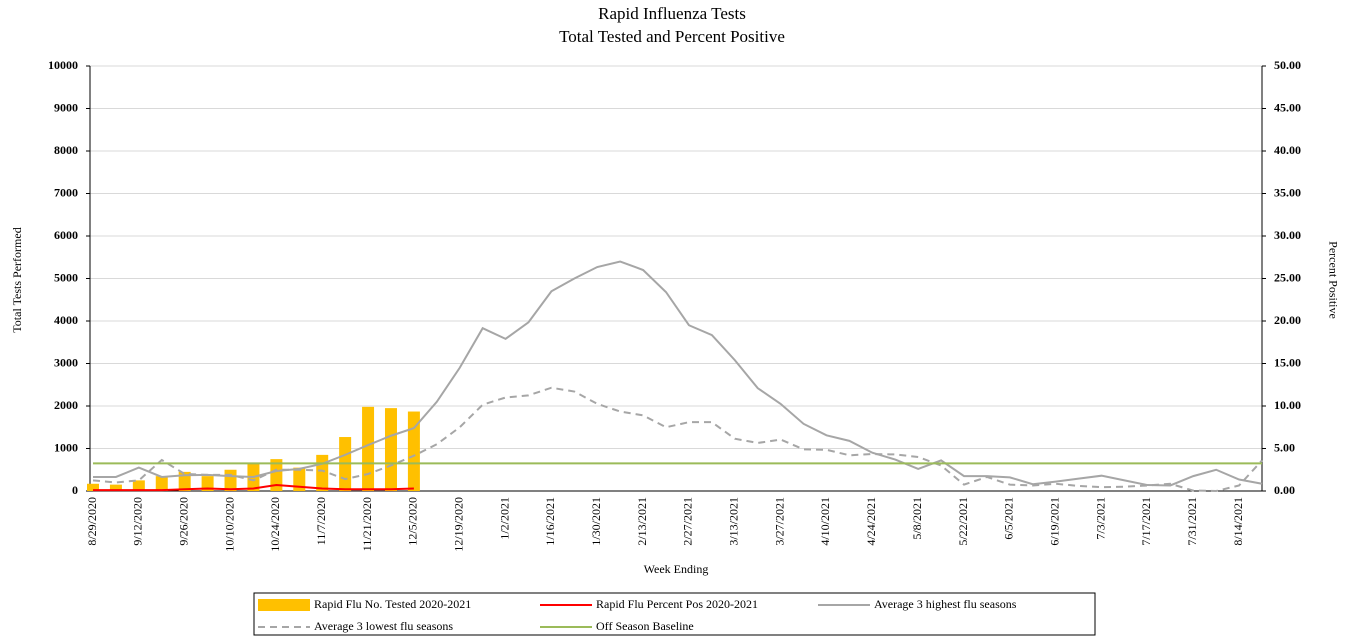 The image size is (1354, 640). Describe the element at coordinates (66, 107) in the screenshot. I see `y-tick-label: 9000` at that location.